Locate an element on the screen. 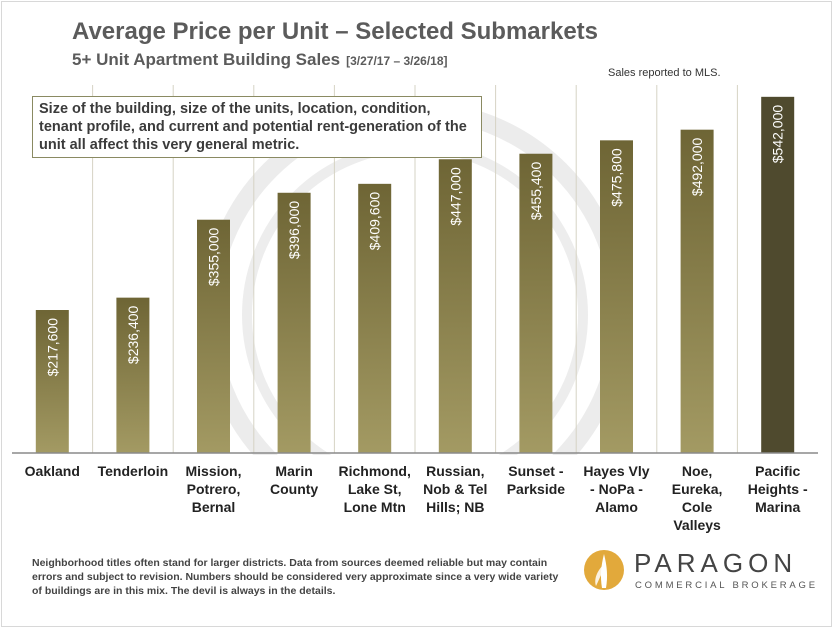  category-label: Richmond, Lake St, Lone Mtn is located at coordinates (375, 489).